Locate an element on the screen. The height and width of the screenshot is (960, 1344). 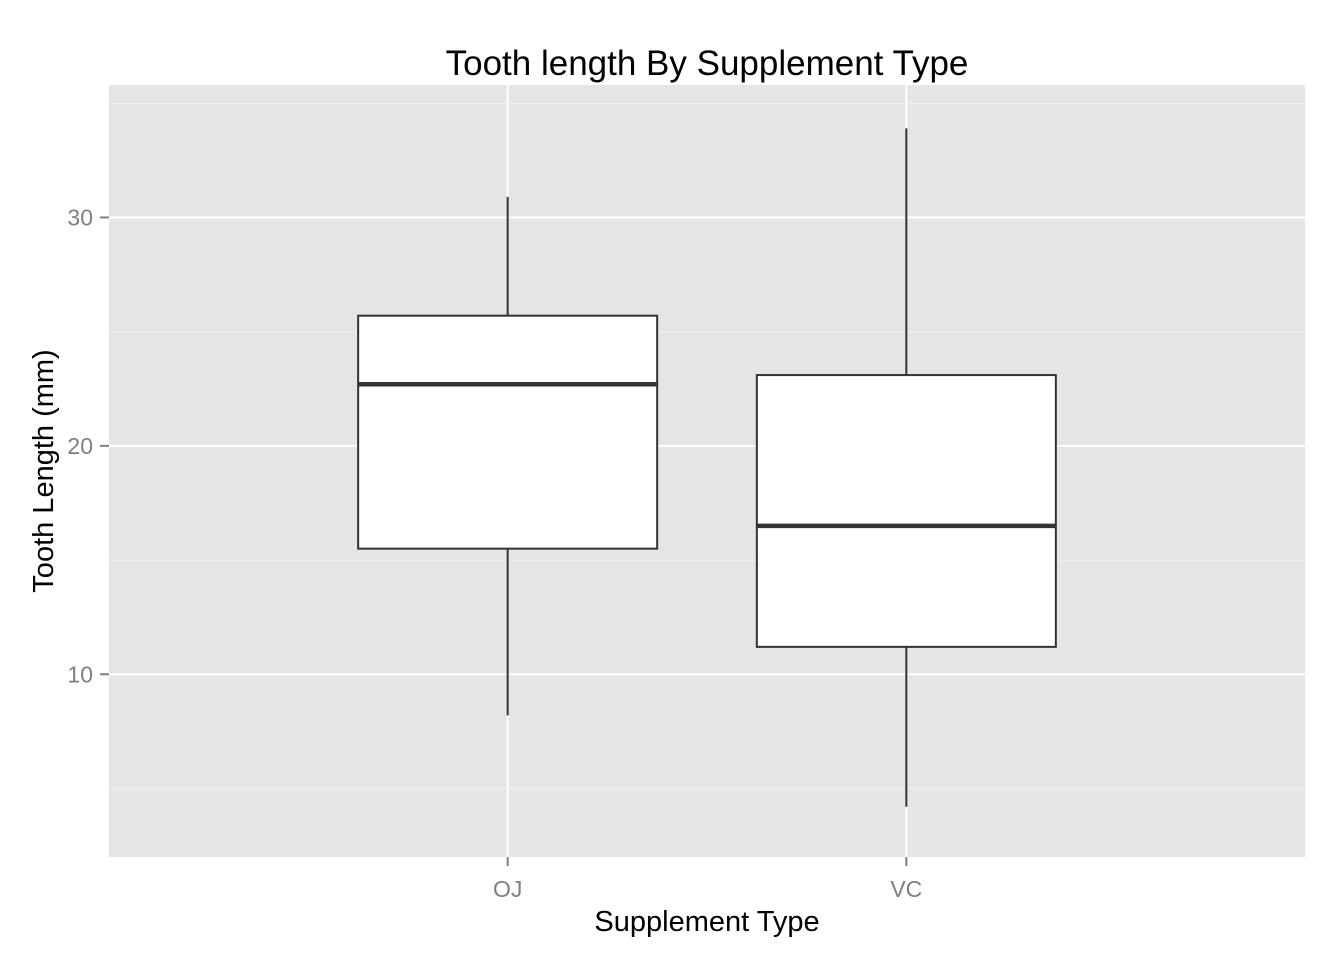
x-tick-label: OJ is located at coordinates (507, 889).